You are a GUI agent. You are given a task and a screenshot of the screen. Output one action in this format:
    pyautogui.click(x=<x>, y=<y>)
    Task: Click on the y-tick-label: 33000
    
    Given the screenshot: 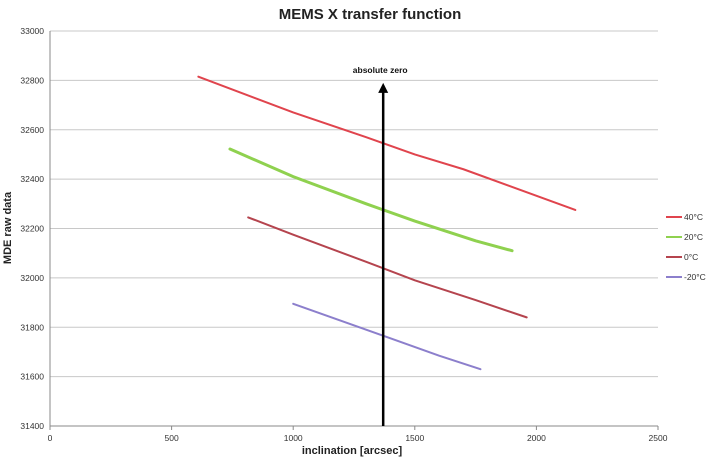 What is the action you would take?
    pyautogui.click(x=32, y=31)
    